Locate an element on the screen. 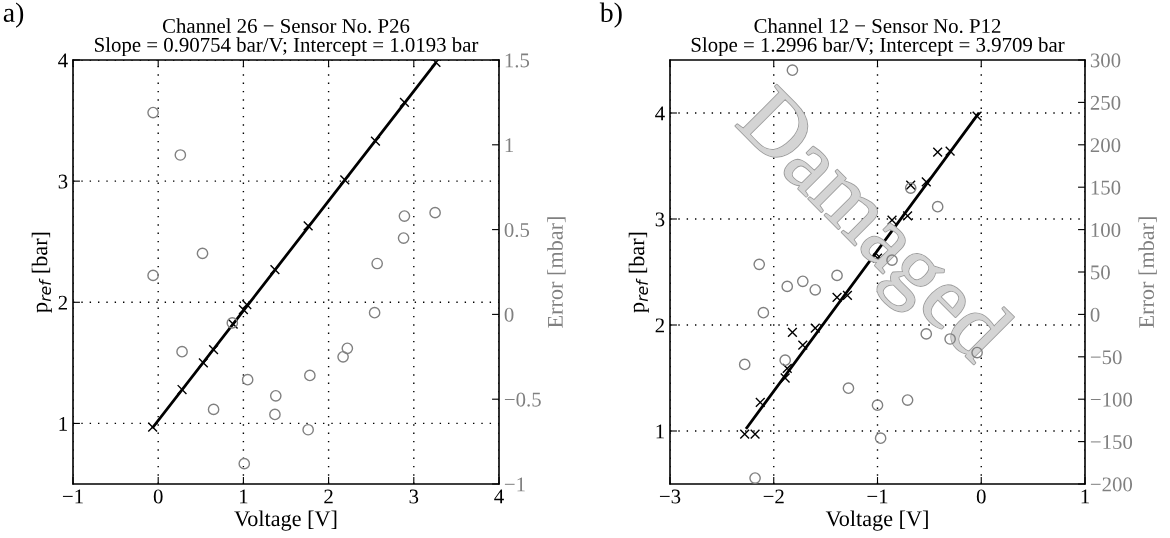 This screenshot has height=538, width=1170. y2-tick-label: 1.5 is located at coordinates (517, 60).